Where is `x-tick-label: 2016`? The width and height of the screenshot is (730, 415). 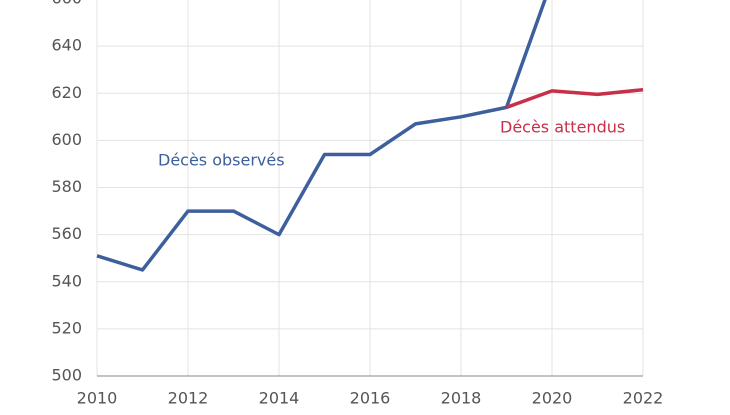
x-tick-label: 2016 is located at coordinates (370, 398).